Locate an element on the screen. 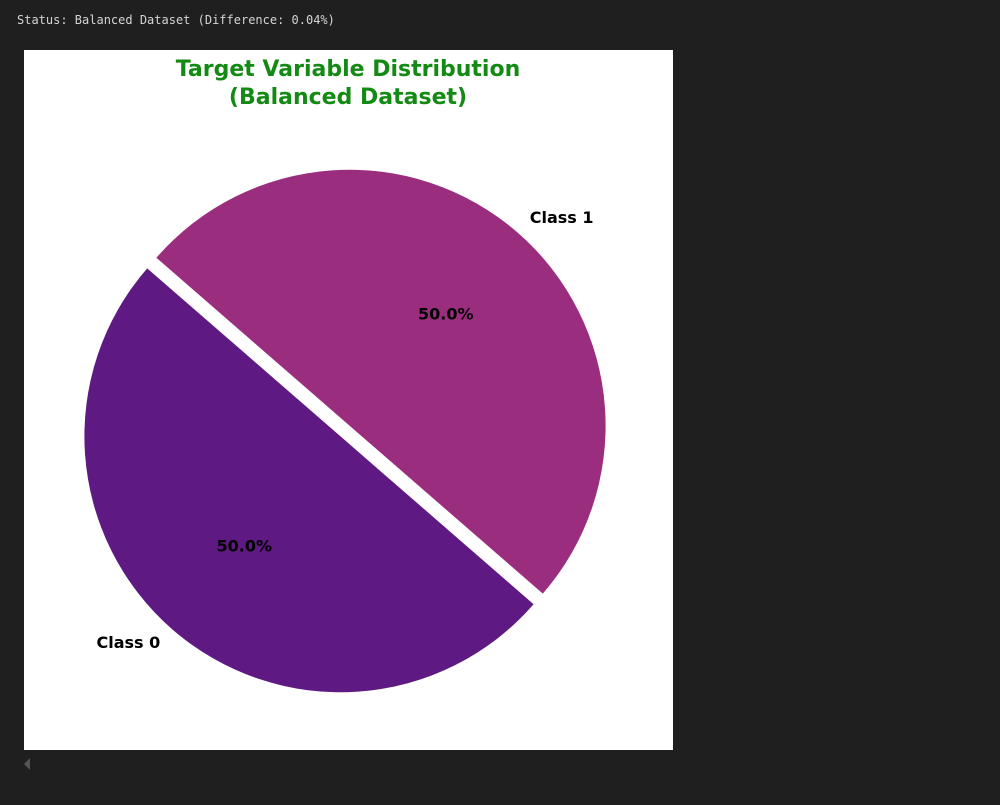 The width and height of the screenshot is (1000, 805). slice-label: Class 0 is located at coordinates (128, 642).